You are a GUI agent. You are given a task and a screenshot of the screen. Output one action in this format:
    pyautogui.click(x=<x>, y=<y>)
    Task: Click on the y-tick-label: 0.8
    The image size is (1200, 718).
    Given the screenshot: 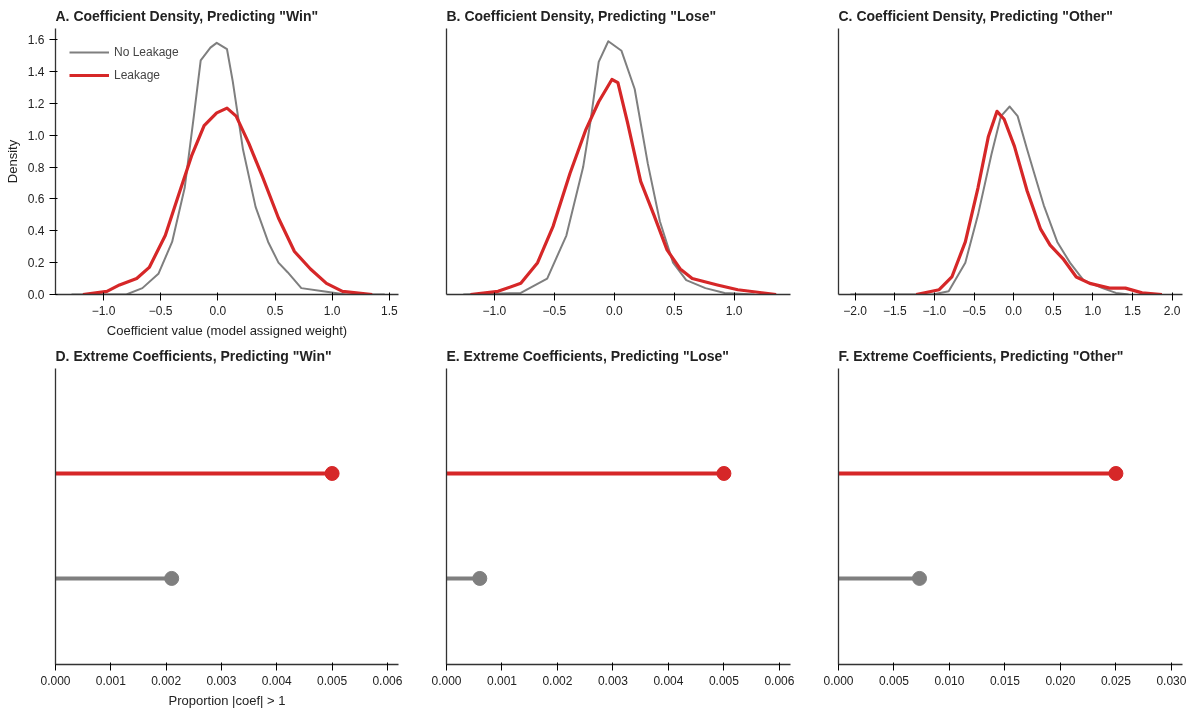 What is the action you would take?
    pyautogui.click(x=36, y=167)
    